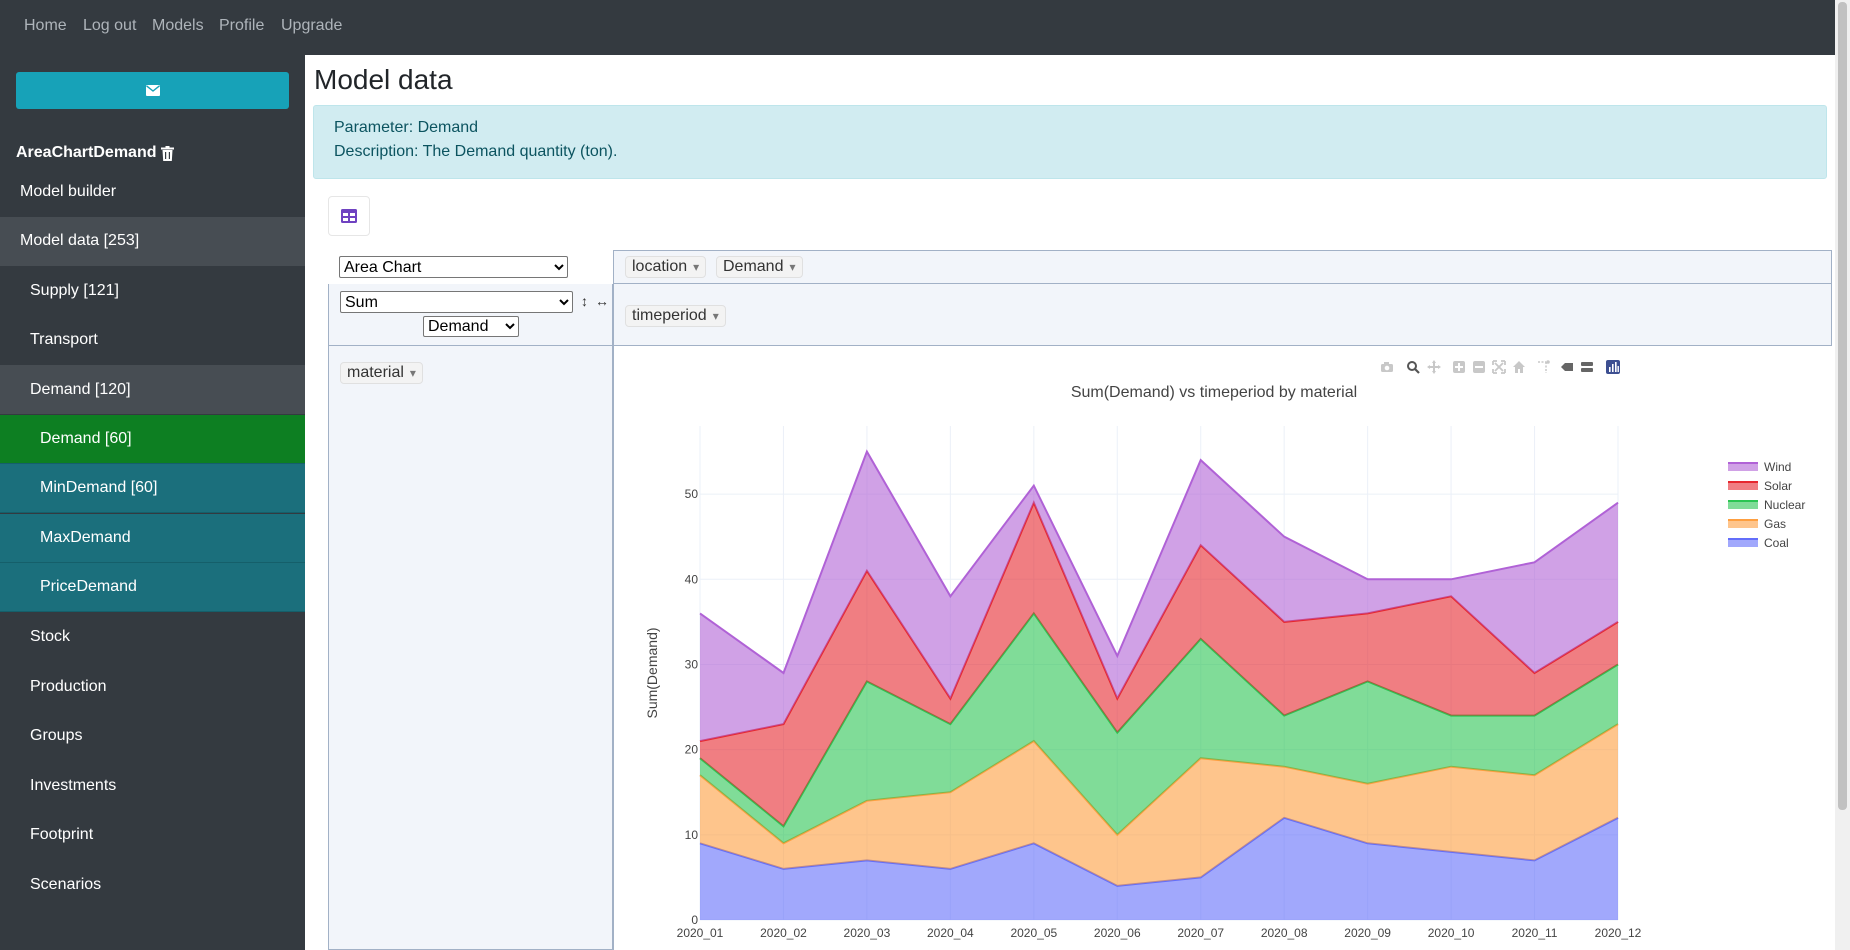 This screenshot has height=950, width=1850. I want to click on area-gas, so click(1159, 805).